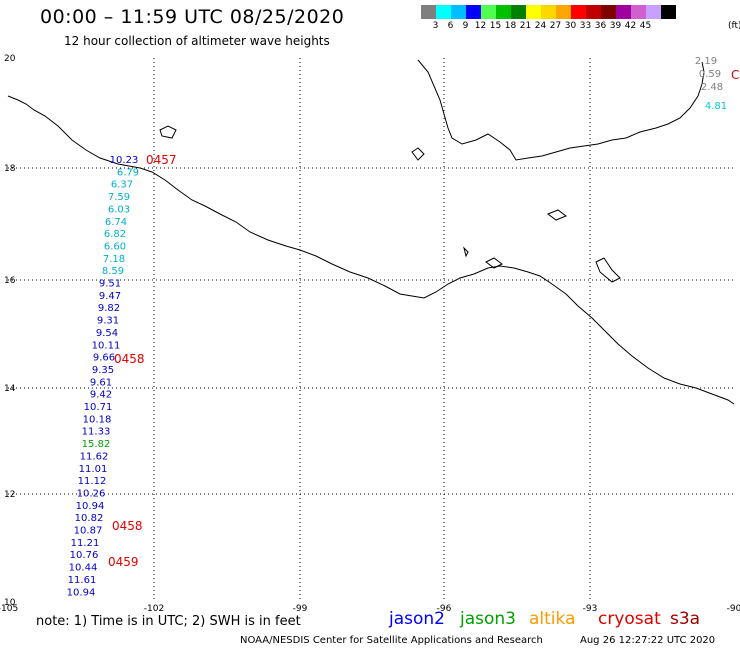  What do you see at coordinates (645, 26) in the screenshot?
I see `color-scale-tick: 45` at bounding box center [645, 26].